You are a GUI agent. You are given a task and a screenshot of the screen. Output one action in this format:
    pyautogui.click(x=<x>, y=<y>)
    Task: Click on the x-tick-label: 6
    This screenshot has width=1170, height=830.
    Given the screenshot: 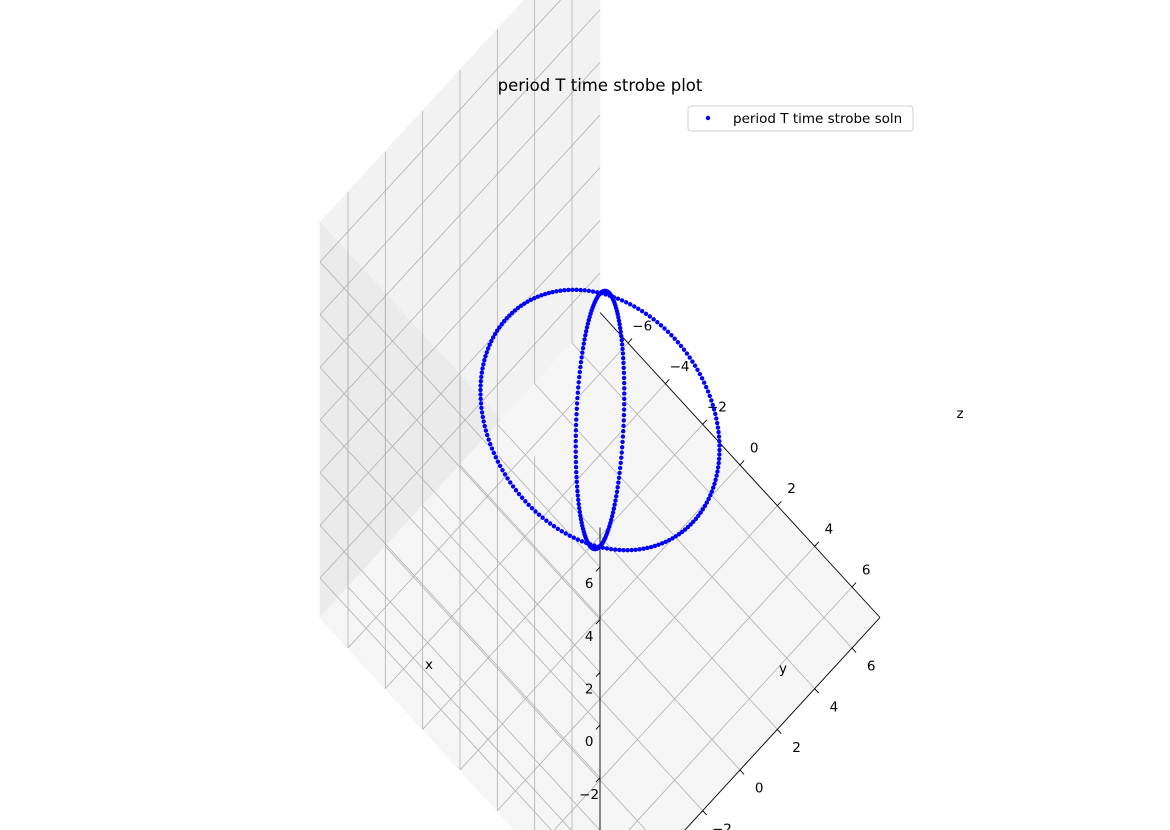 What is the action you would take?
    pyautogui.click(x=866, y=570)
    